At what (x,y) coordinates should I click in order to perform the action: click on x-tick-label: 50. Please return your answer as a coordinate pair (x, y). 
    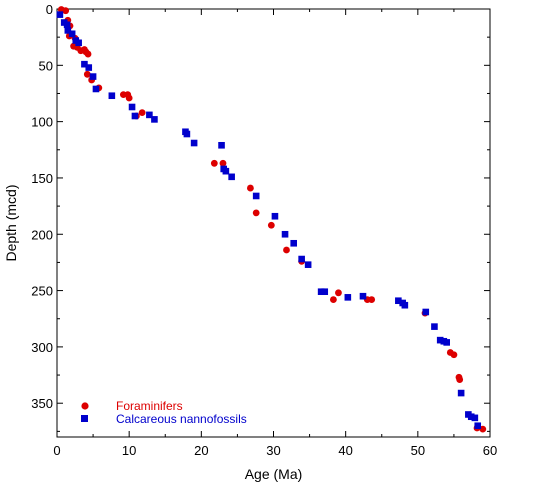
    Looking at the image, I should click on (418, 450).